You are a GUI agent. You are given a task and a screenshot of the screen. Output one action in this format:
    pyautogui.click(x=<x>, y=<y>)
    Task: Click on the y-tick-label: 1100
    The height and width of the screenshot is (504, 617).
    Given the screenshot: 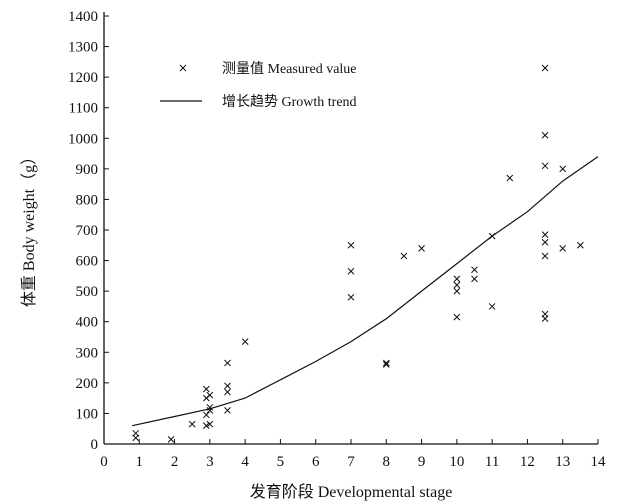 What is the action you would take?
    pyautogui.click(x=83, y=109)
    